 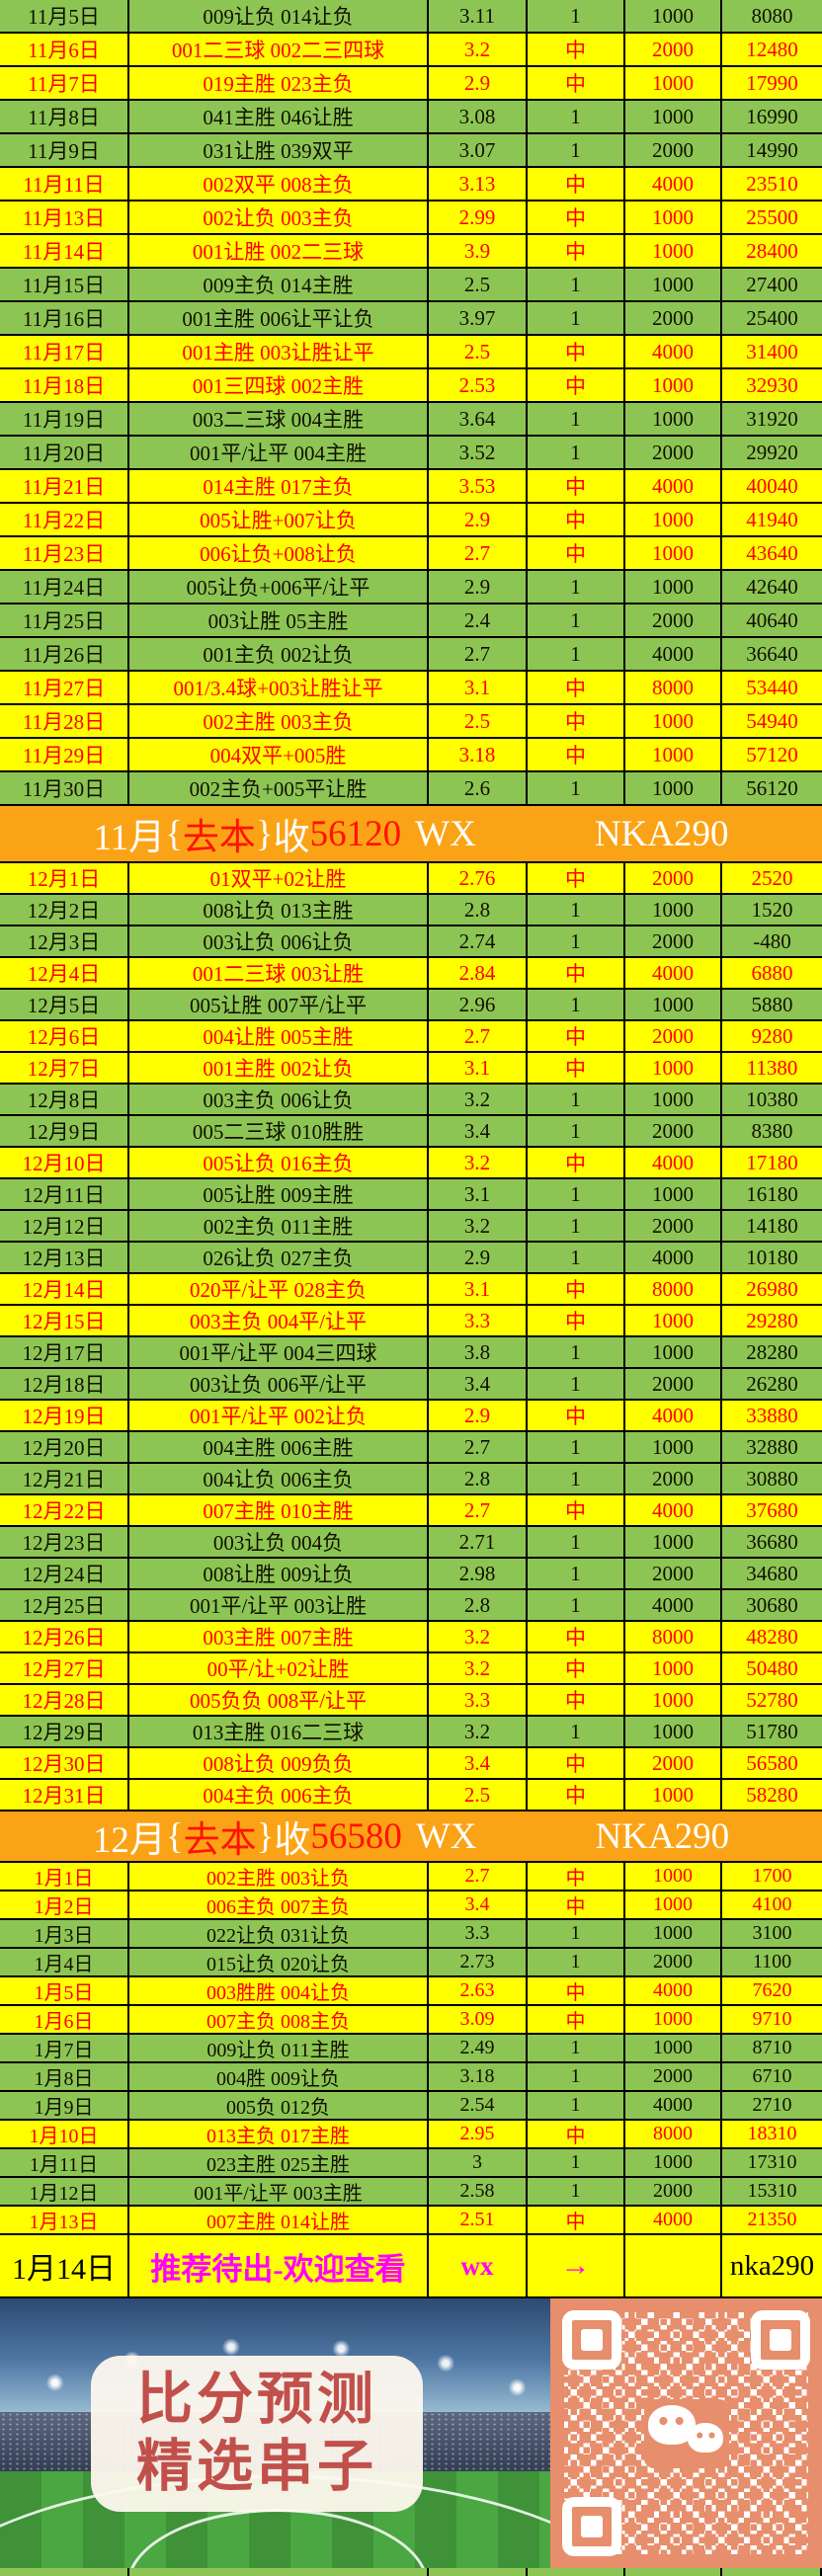 What do you see at coordinates (411, 1701) in the screenshot?
I see `table-row: 12月28日 005负负 008平/让平 3.3 中 1000 52780` at bounding box center [411, 1701].